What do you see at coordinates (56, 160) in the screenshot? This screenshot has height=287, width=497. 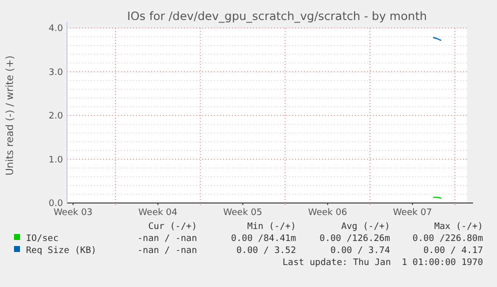 I see `y-tick-label: 1.0` at bounding box center [56, 160].